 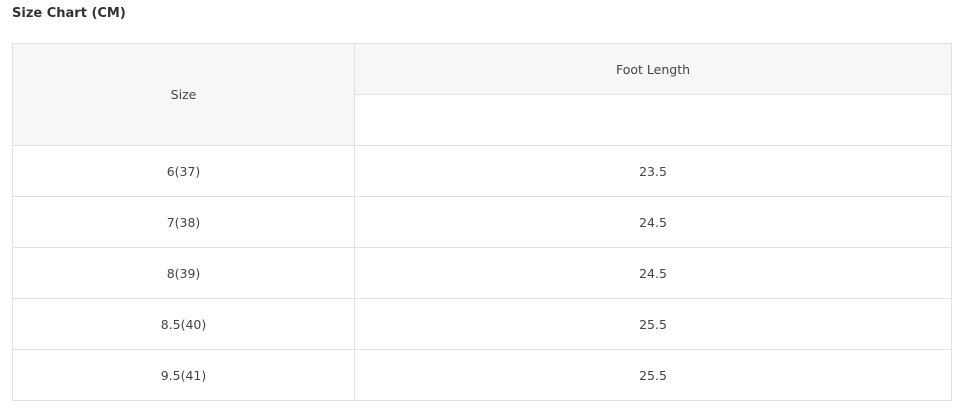 What do you see at coordinates (653, 69) in the screenshot?
I see `header-foot-length: Foot Length` at bounding box center [653, 69].